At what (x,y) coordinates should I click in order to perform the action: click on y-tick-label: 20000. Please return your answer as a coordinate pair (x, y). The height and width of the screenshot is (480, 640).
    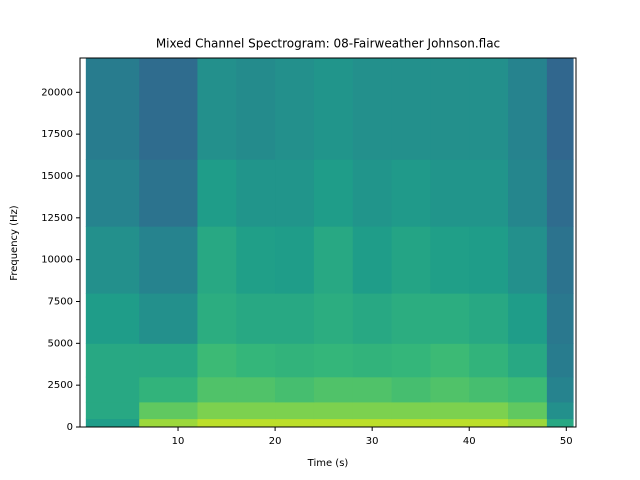
    Looking at the image, I should click on (57, 92).